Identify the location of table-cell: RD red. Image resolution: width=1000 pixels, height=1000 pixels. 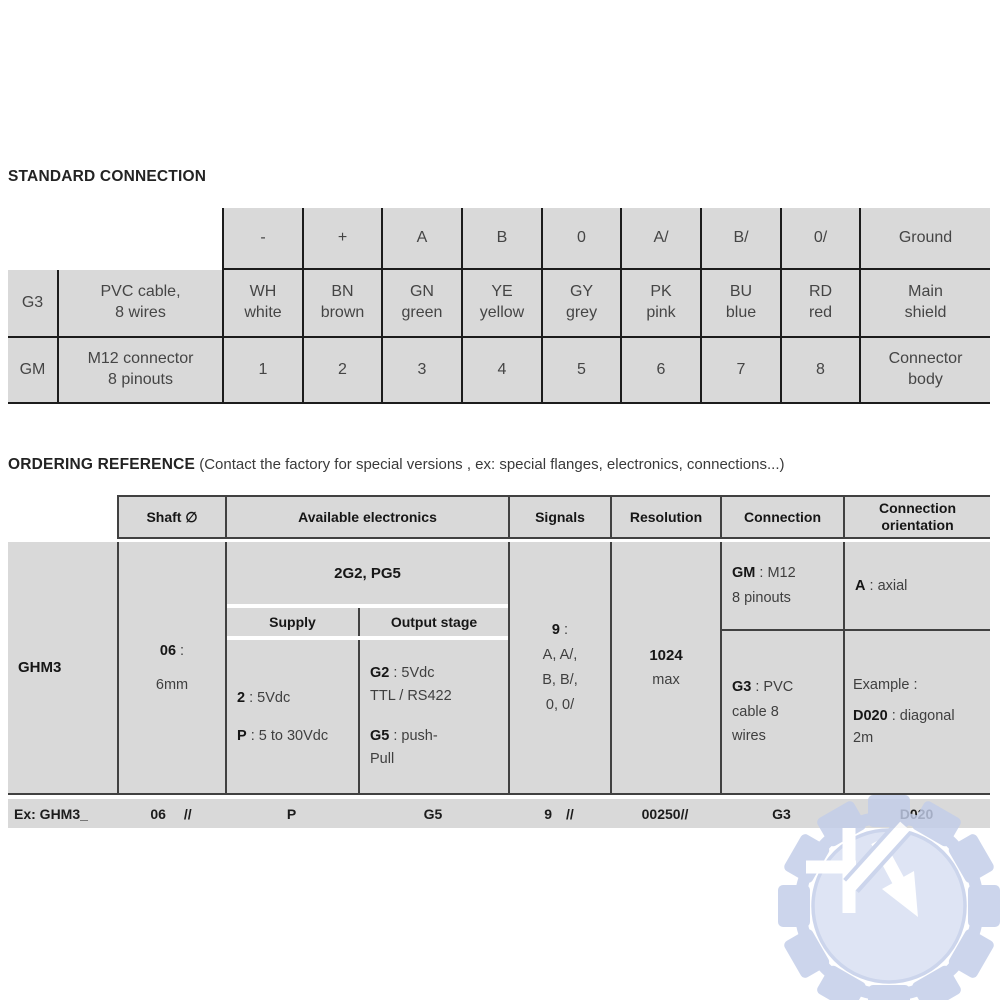
(819, 304).